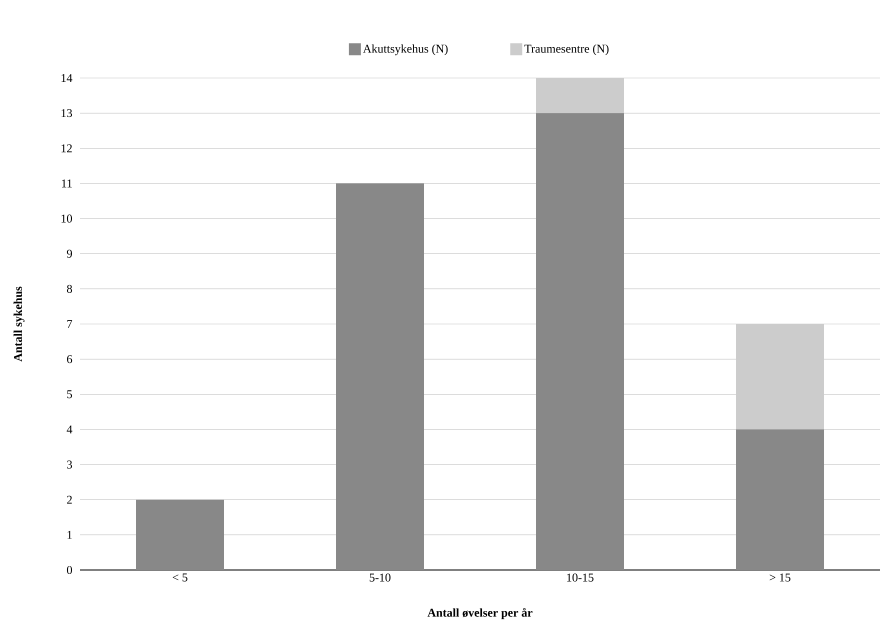  I want to click on y-tick-label: 6, so click(69, 359).